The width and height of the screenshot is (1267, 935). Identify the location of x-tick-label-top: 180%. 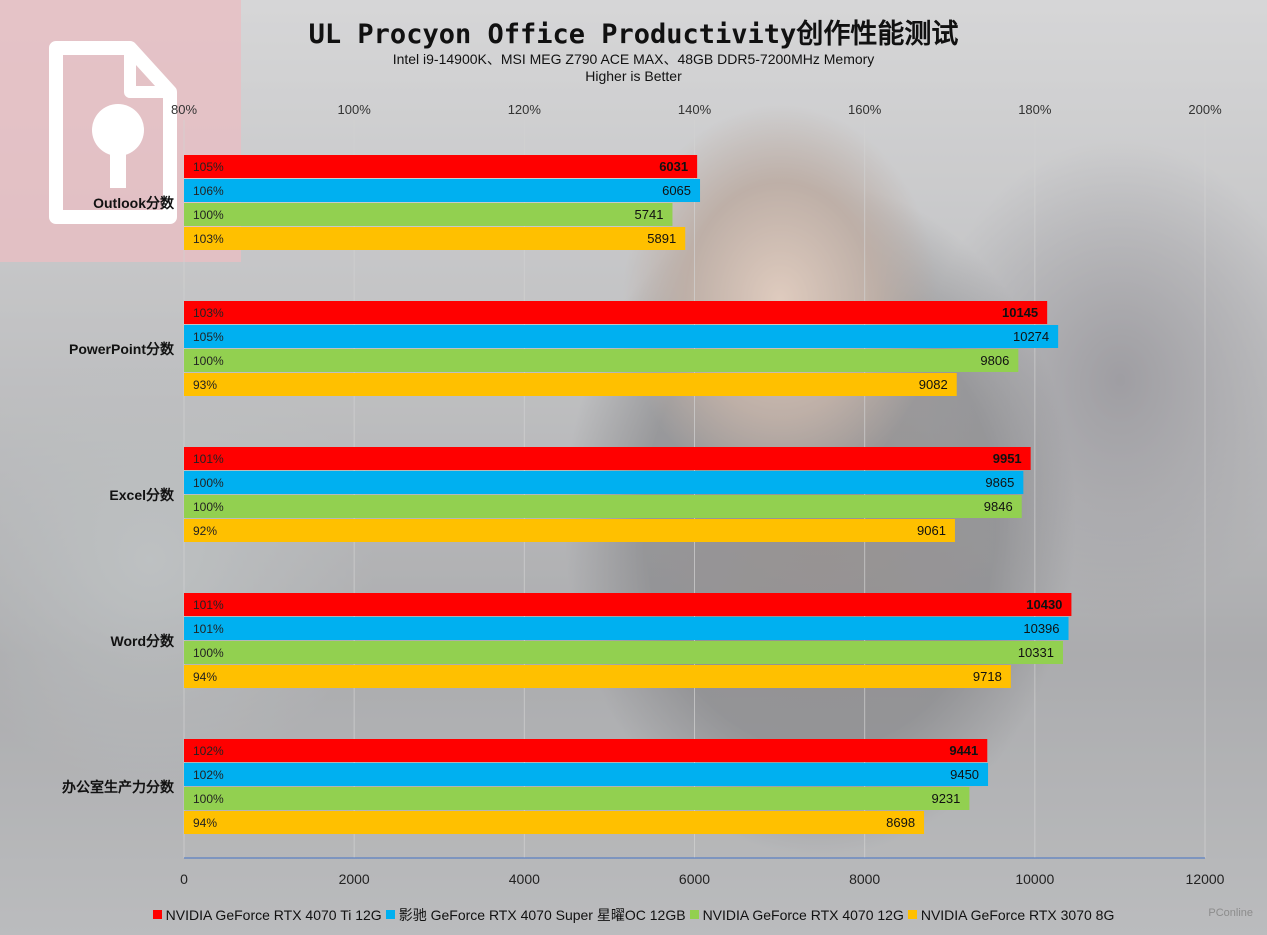
(1035, 109).